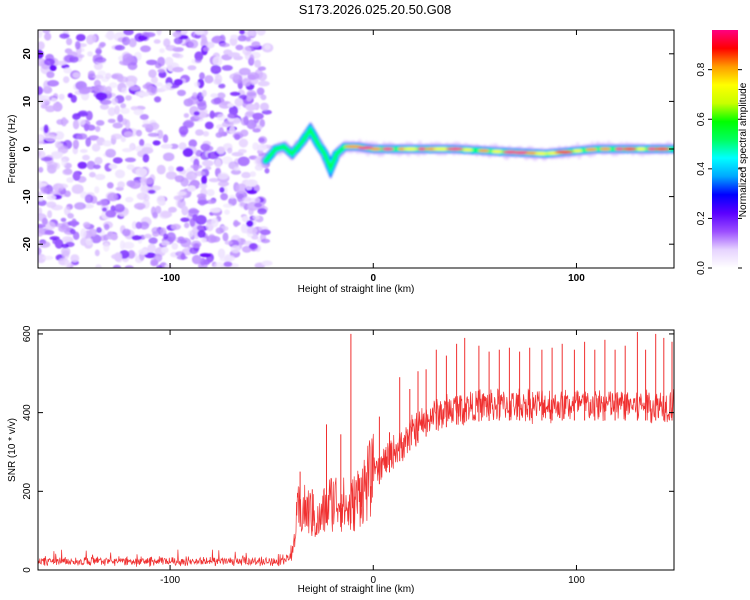  Describe the element at coordinates (27, 333) in the screenshot. I see `snr-ytick-label: 600` at that location.